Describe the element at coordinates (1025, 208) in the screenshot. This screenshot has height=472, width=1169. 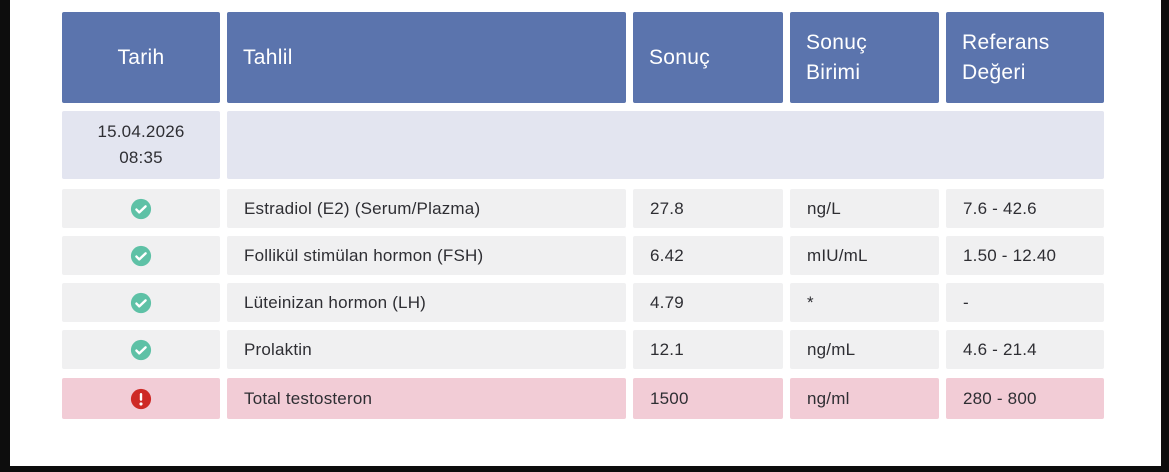
I see `reference-range: 7.6 - 42.6` at that location.